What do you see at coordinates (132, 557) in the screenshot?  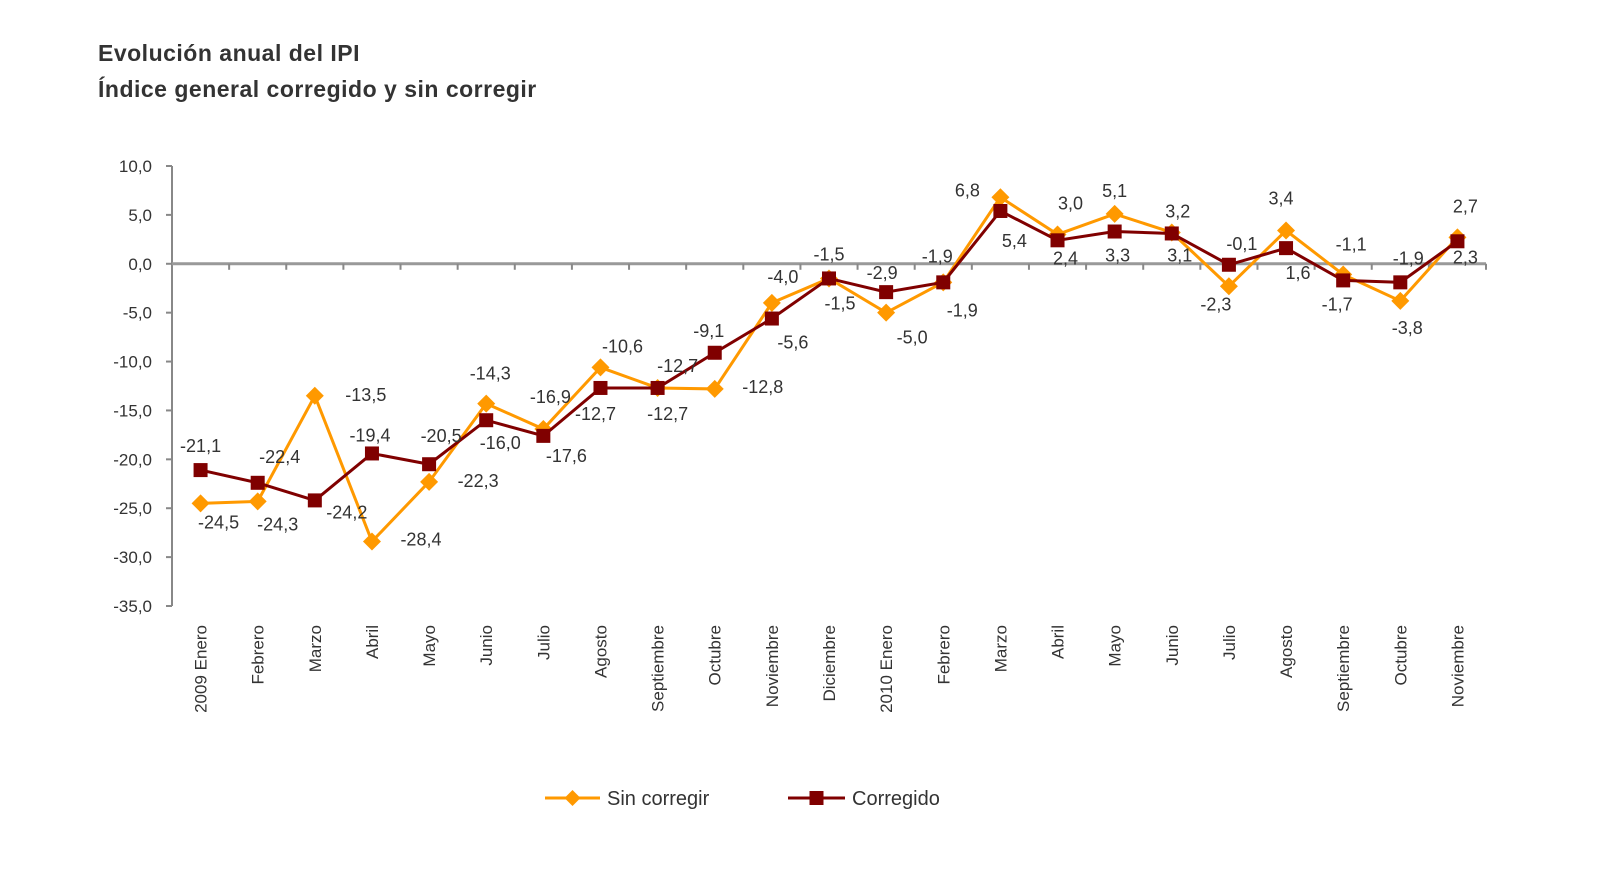 I see `y-tick-label: -30,0` at bounding box center [132, 557].